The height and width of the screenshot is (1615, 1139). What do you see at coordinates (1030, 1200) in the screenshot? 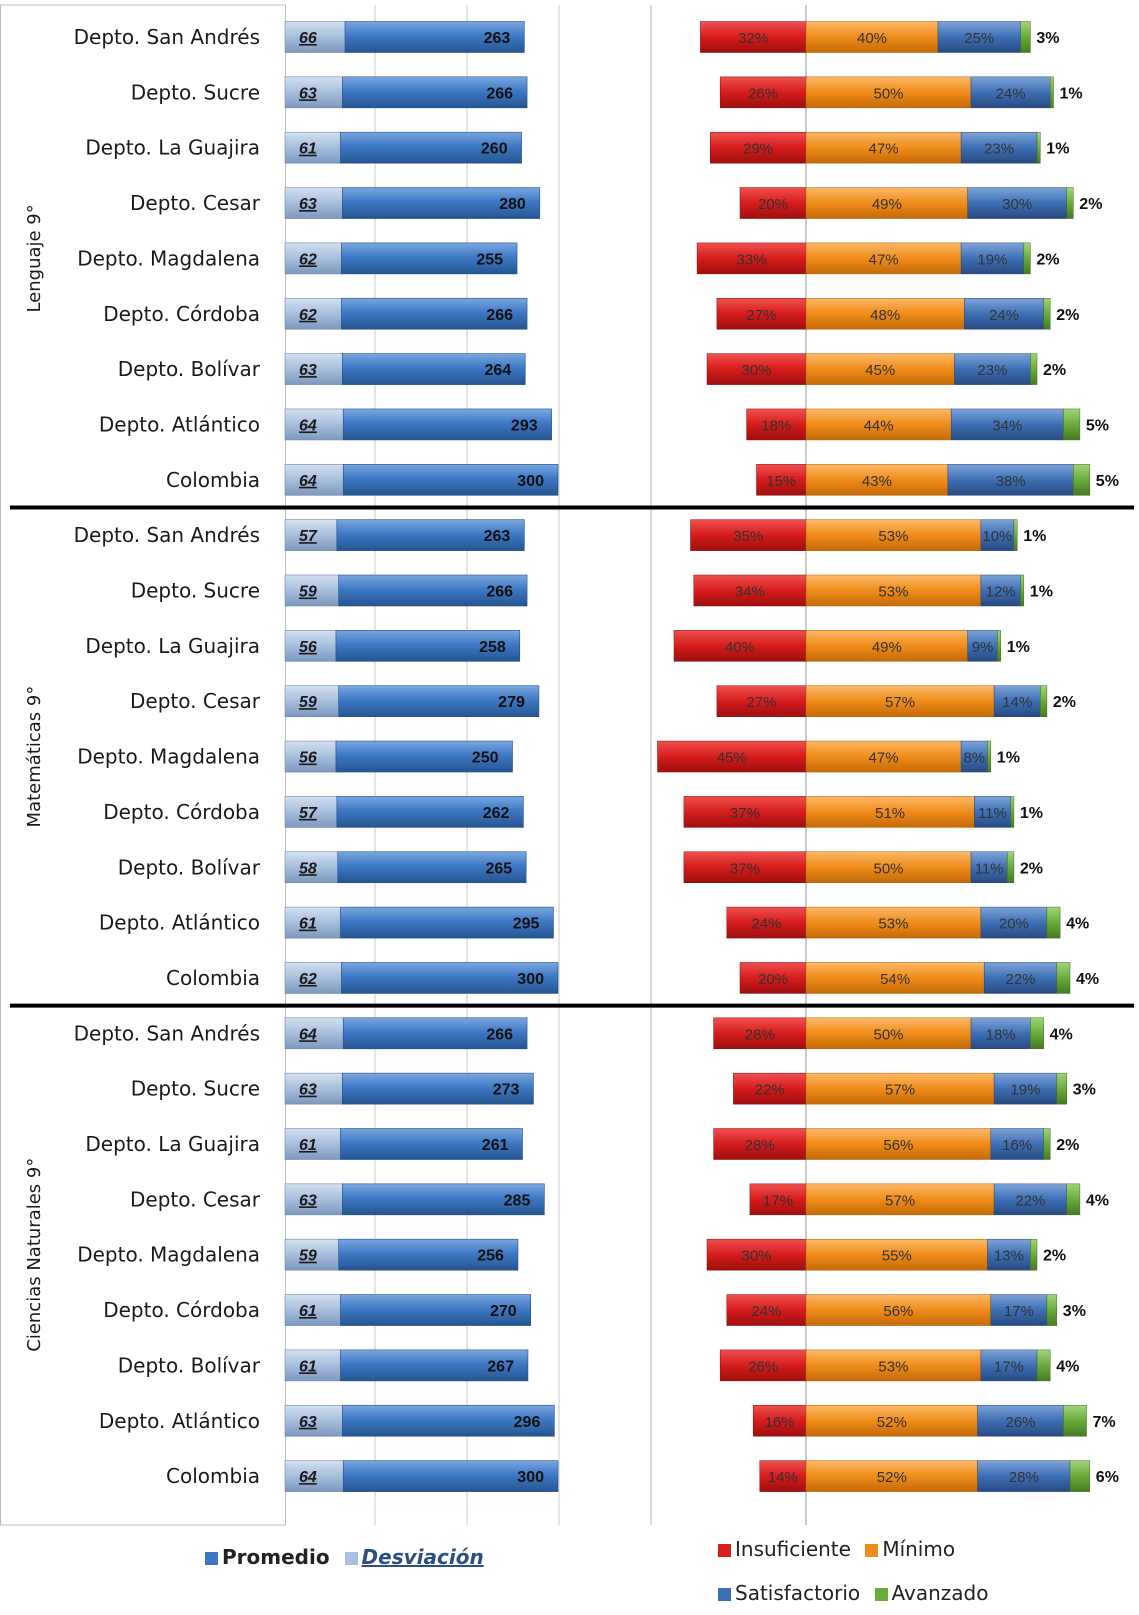
I see `satisfactorio-label: 22%` at bounding box center [1030, 1200].